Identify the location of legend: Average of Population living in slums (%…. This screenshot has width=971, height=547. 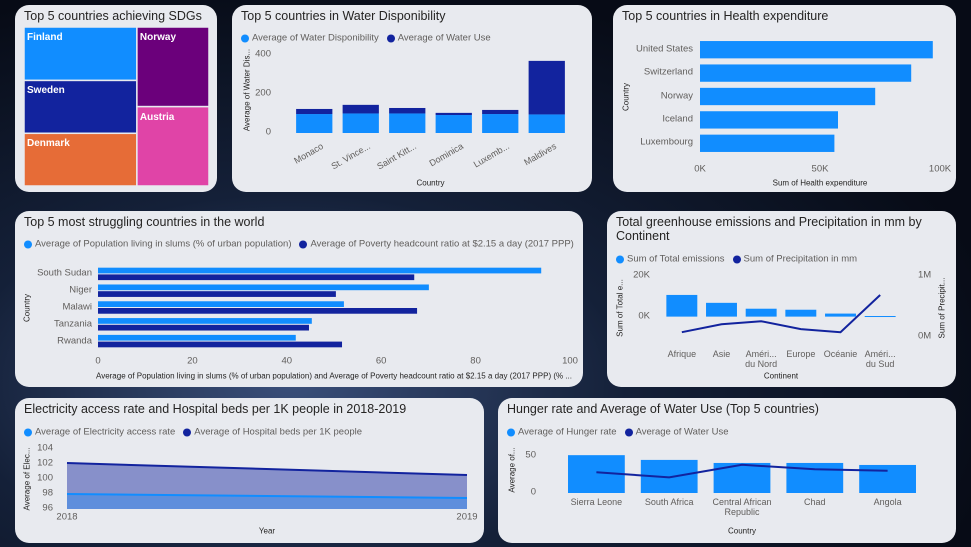
(299, 244).